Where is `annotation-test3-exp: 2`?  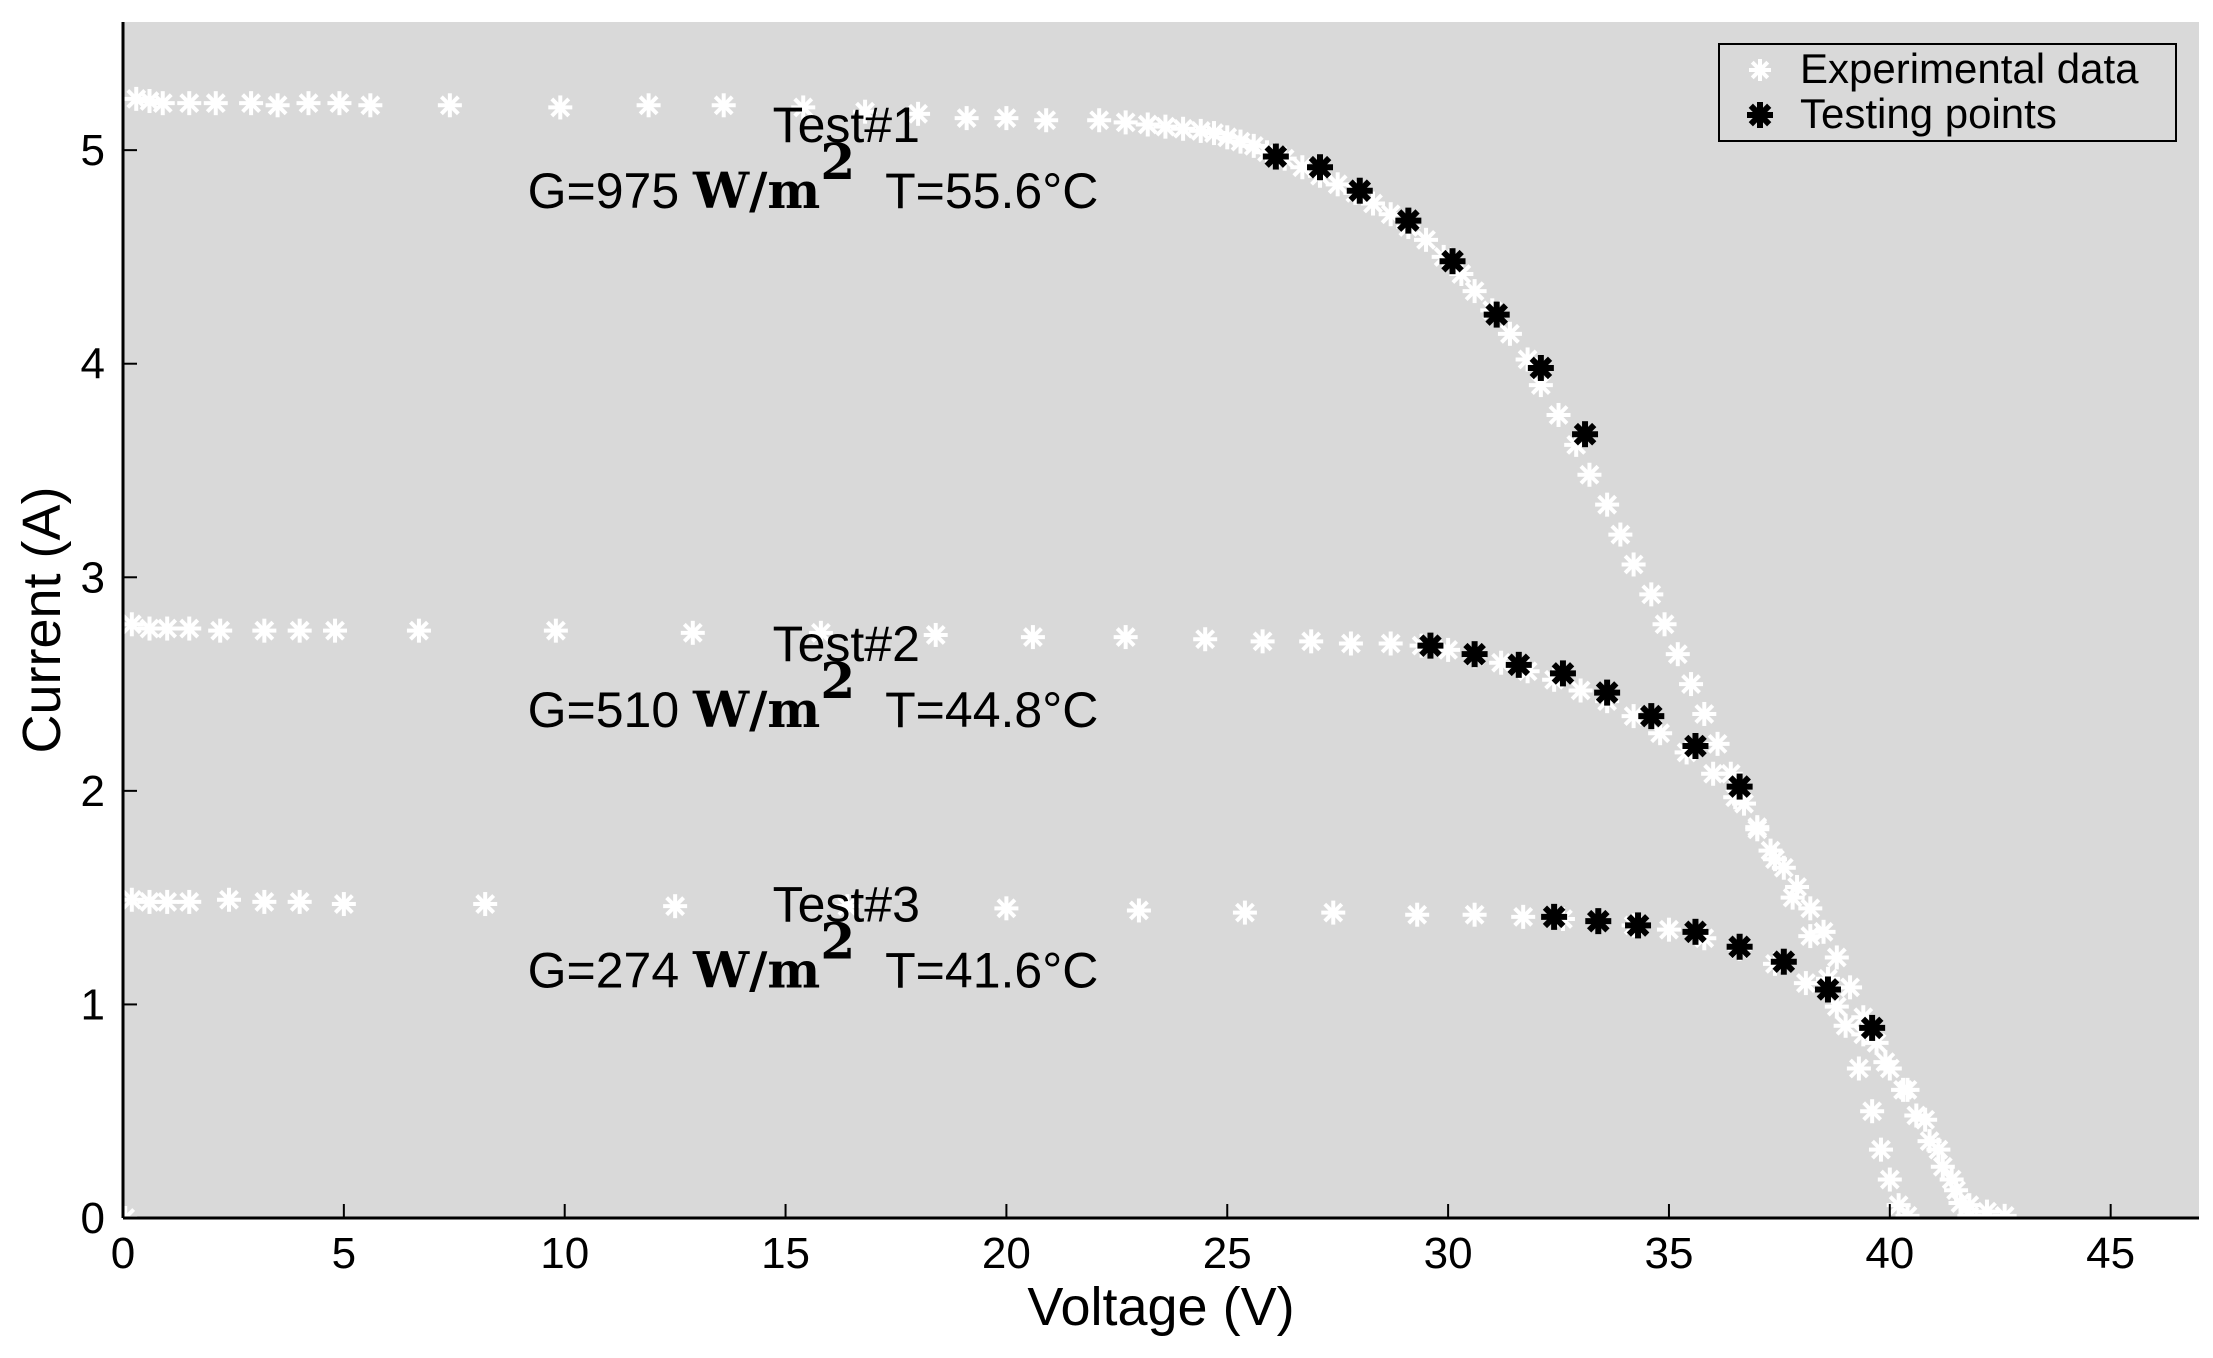
annotation-test3-exp: 2 is located at coordinates (837, 940).